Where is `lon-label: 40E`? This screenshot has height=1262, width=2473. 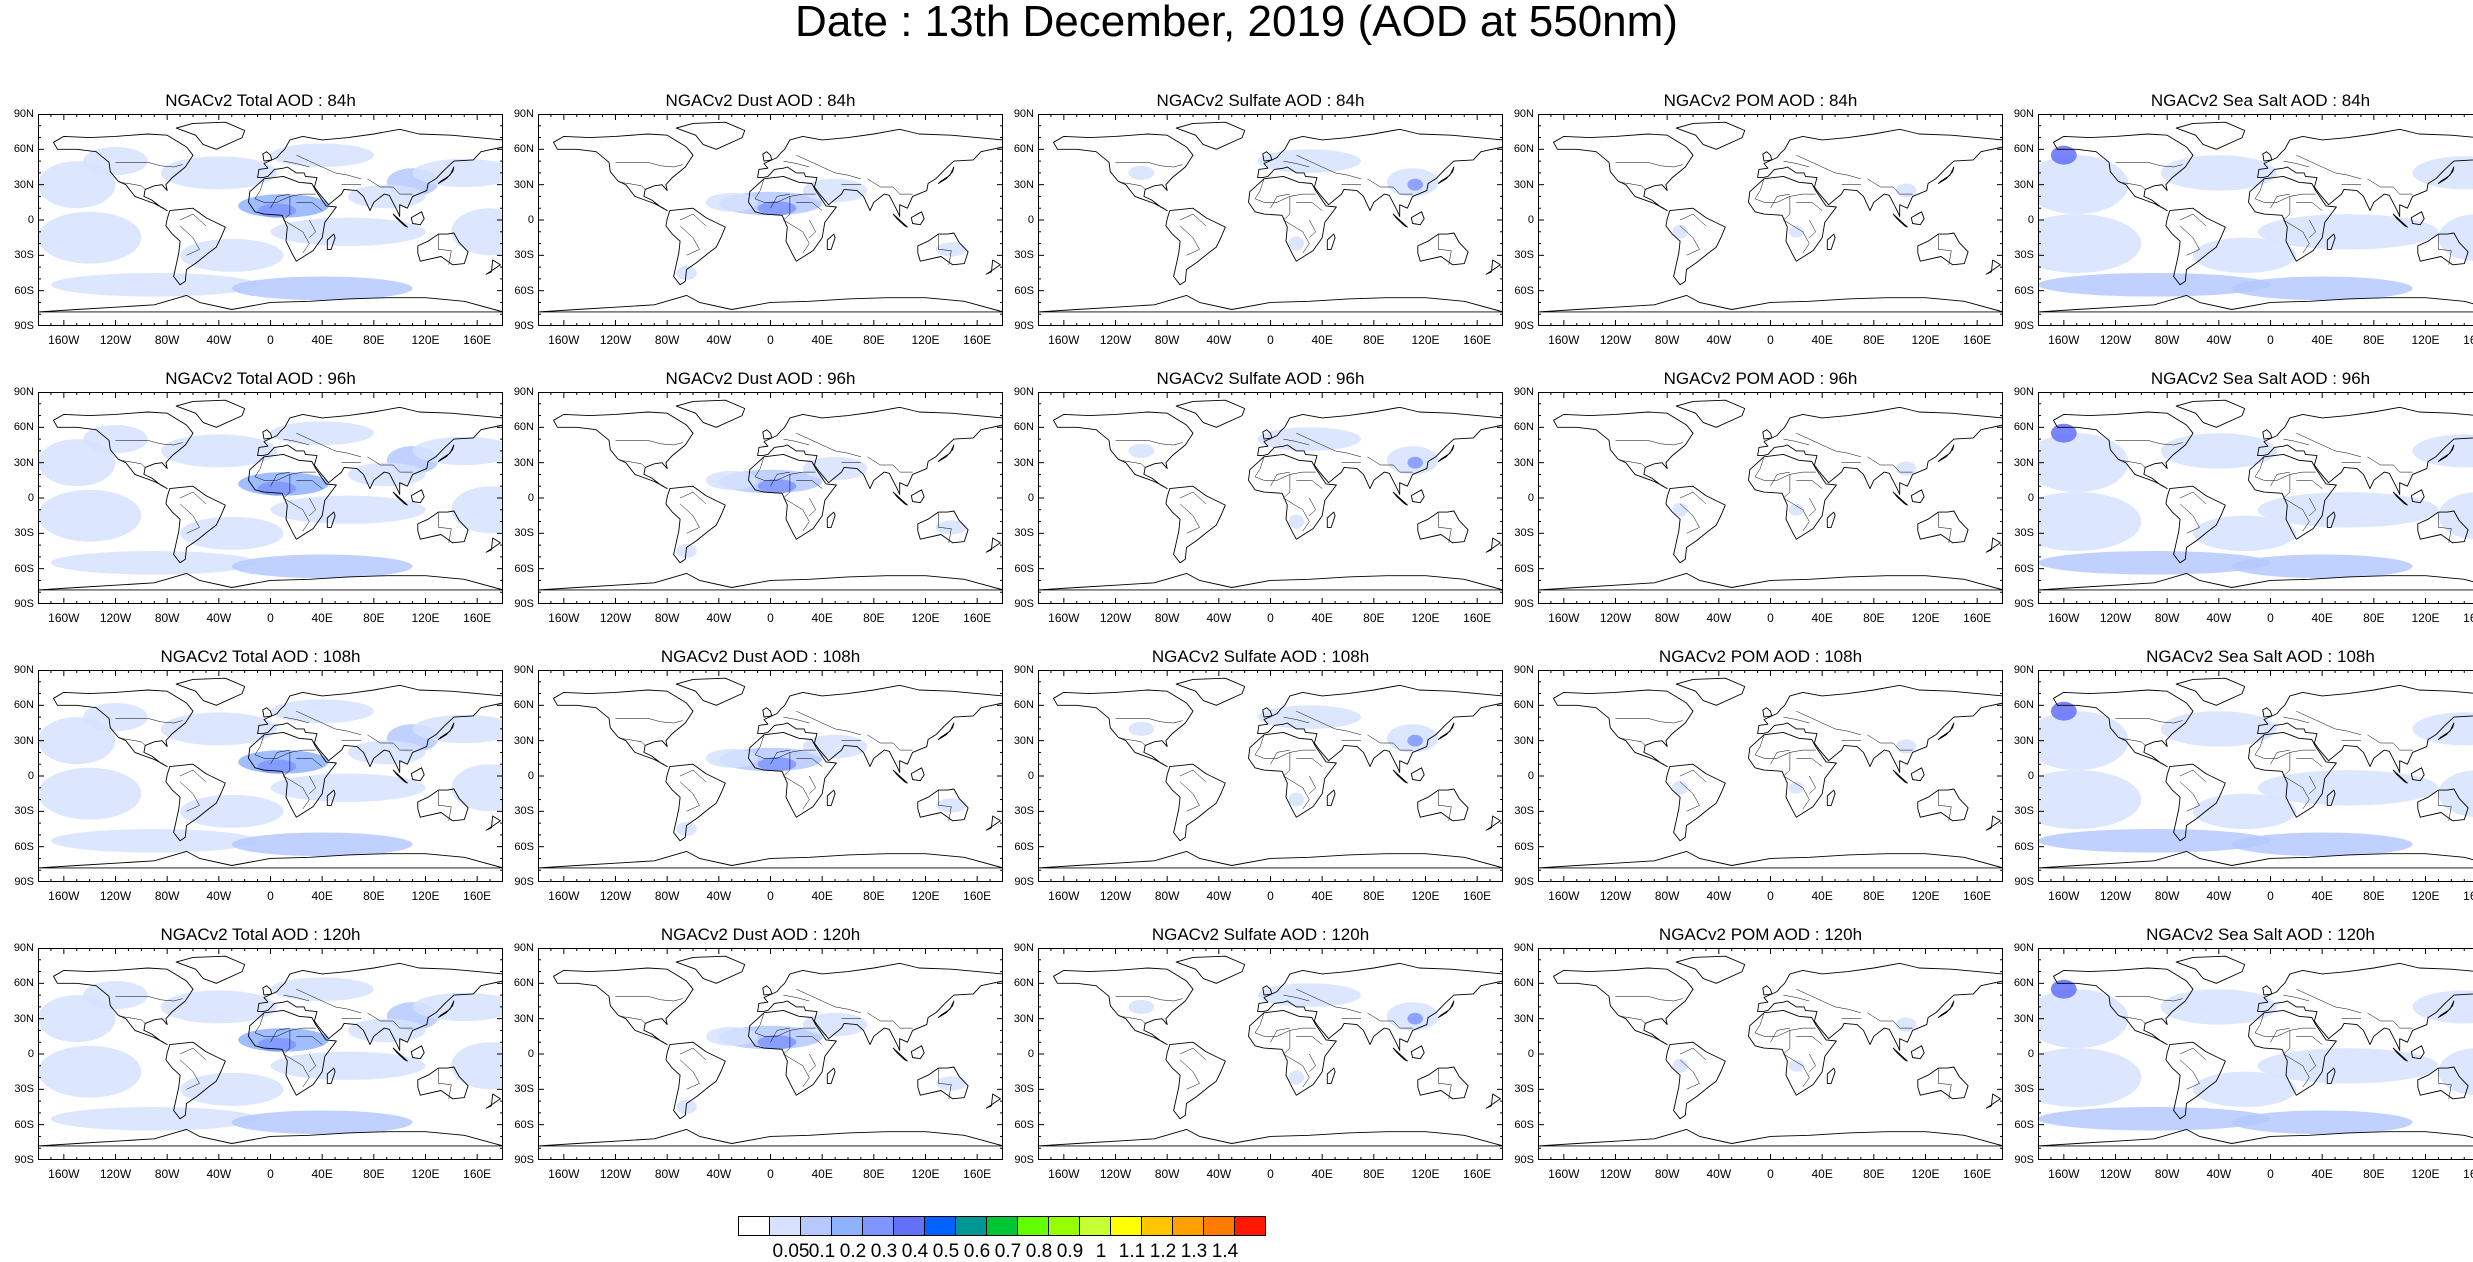 lon-label: 40E is located at coordinates (322, 618).